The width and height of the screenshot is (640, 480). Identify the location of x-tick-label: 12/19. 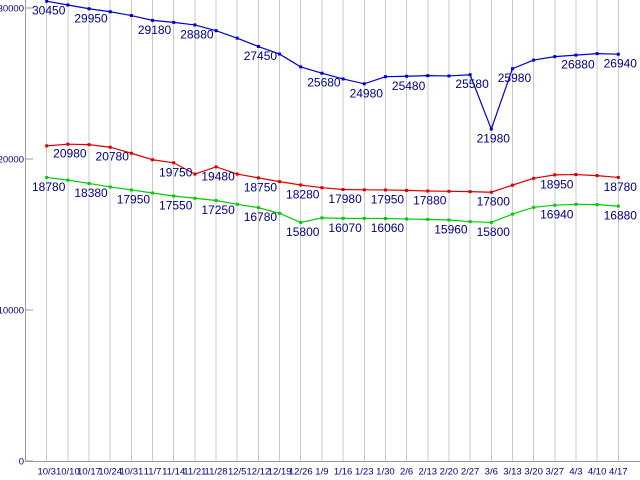
(280, 472).